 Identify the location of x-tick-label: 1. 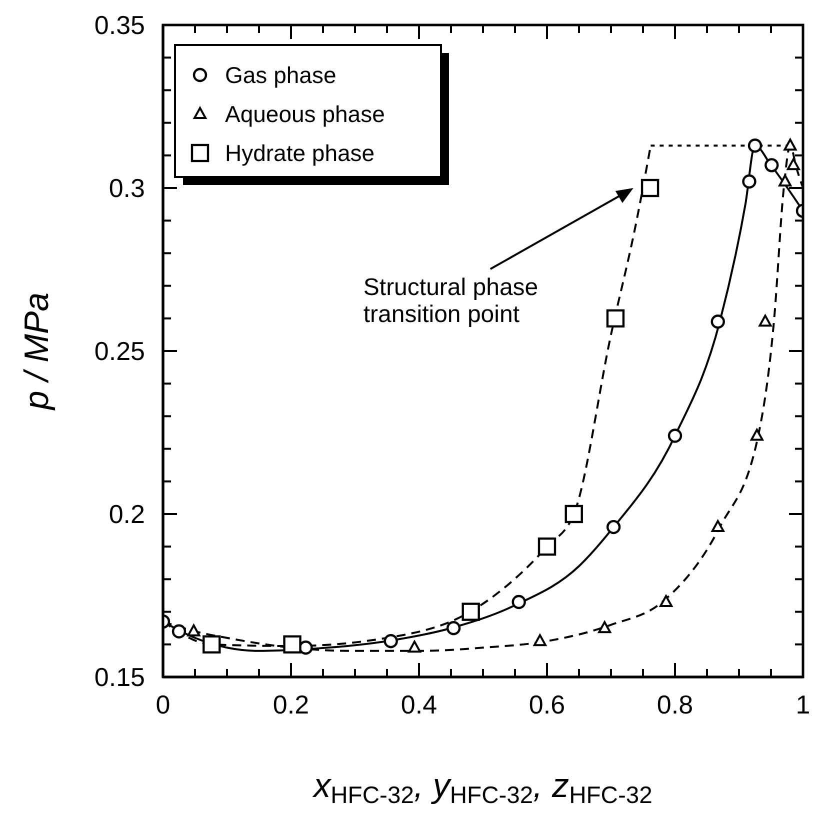
(803, 704).